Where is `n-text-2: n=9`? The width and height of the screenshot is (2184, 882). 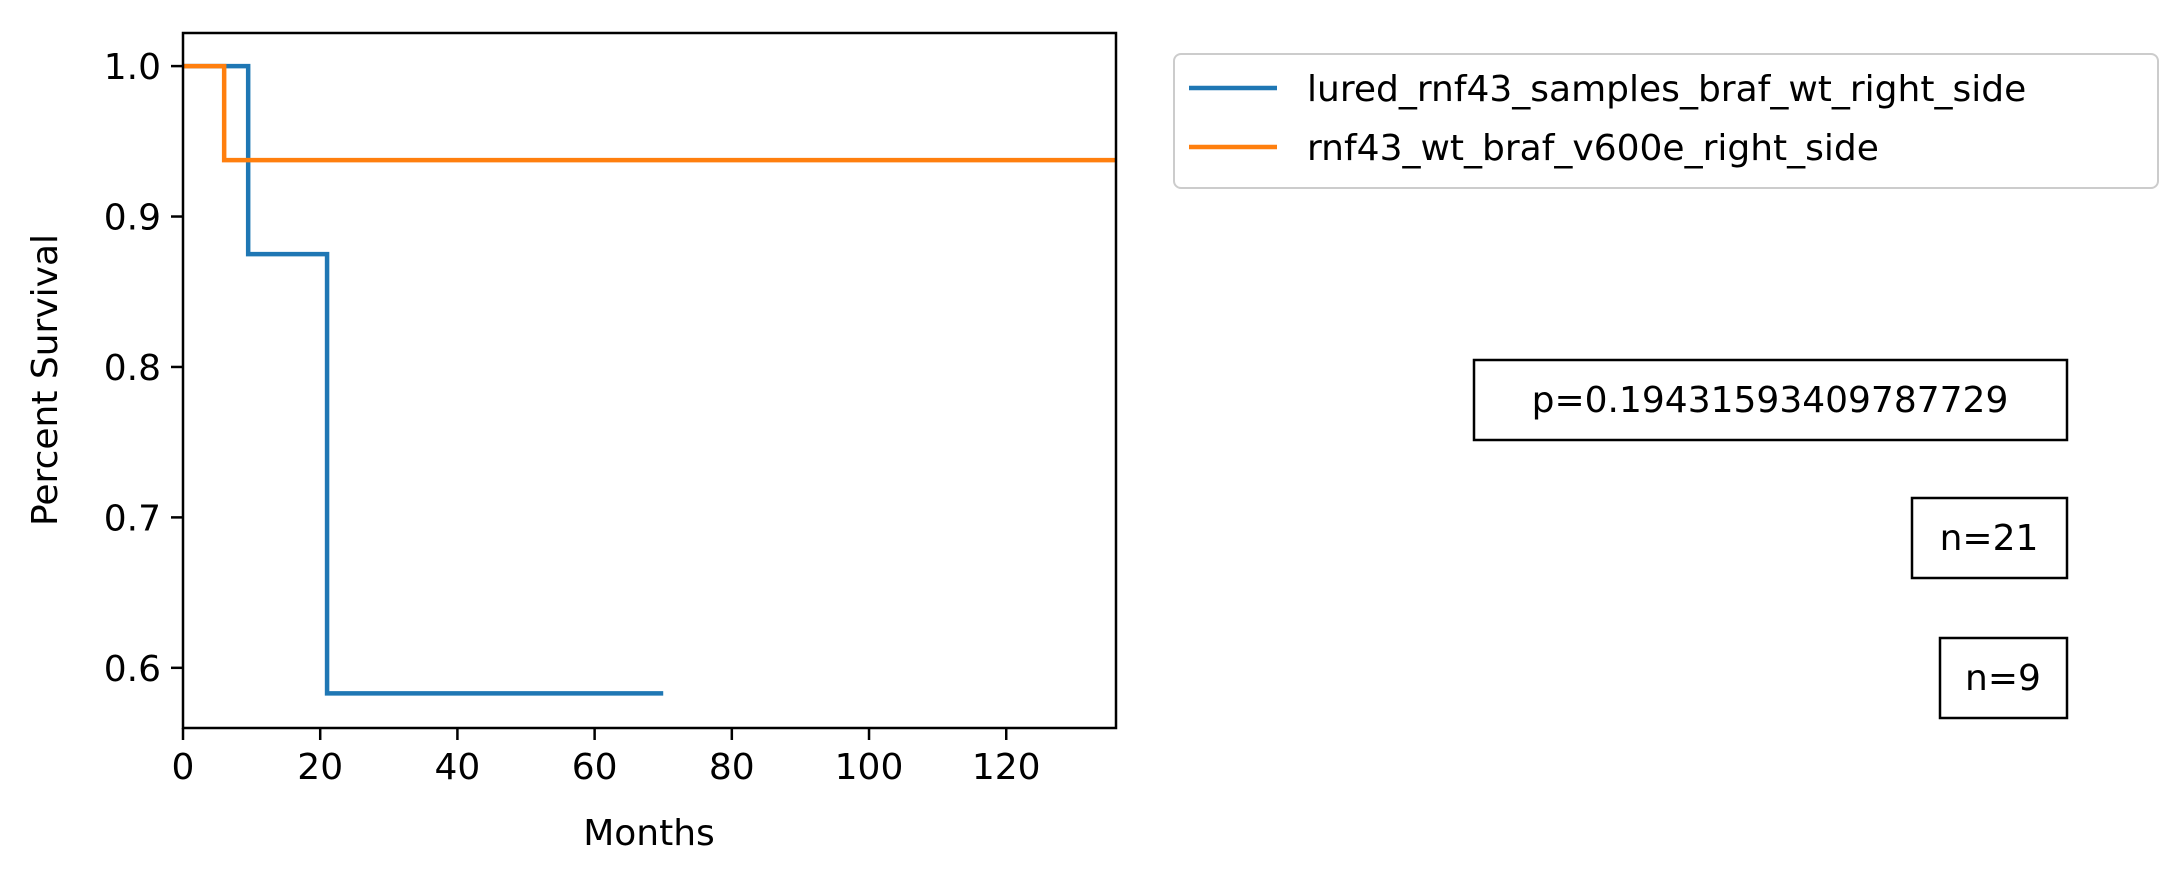
n-text-2: n=9 is located at coordinates (2003, 678).